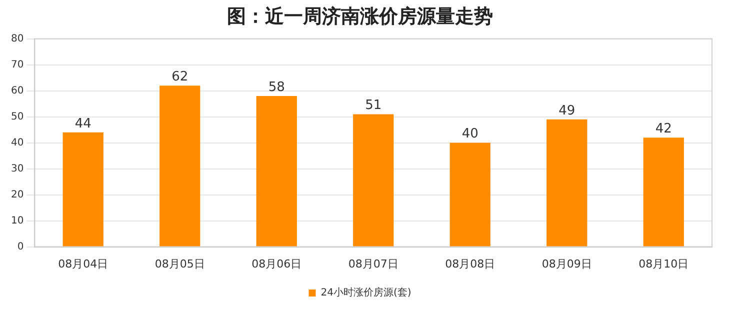 The image size is (740, 312). I want to click on x-tick-label: 08月06日, so click(277, 263).